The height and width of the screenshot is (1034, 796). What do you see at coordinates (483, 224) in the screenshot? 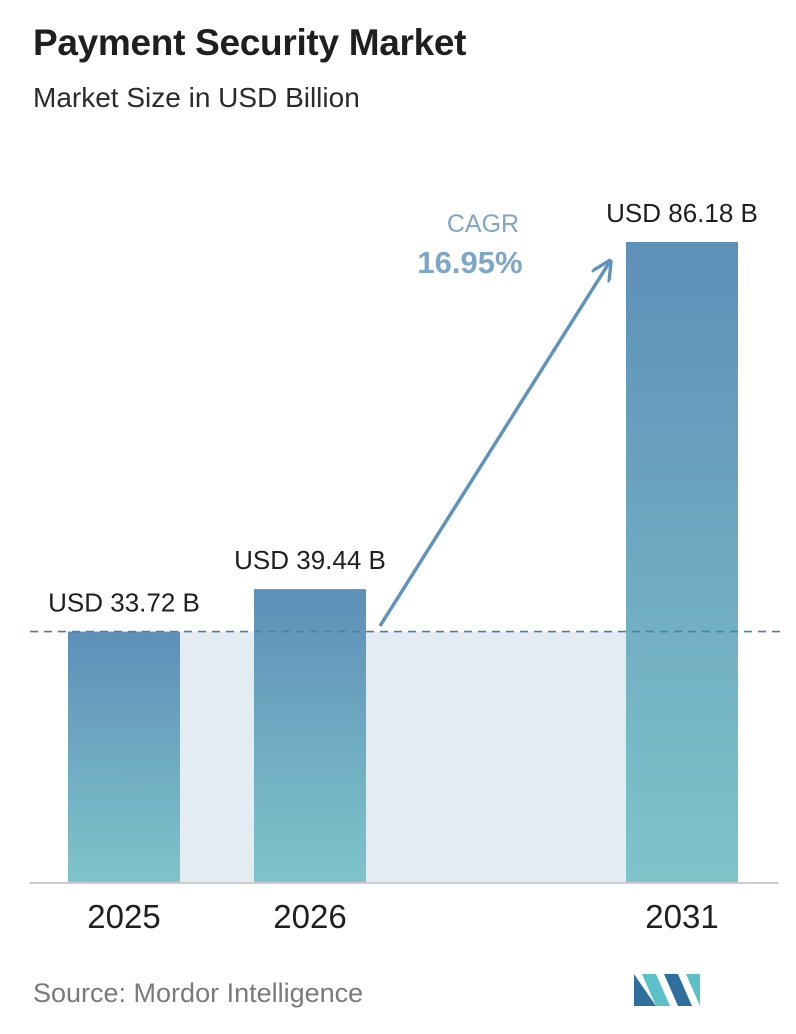
I see `cagr-label: CAGR` at bounding box center [483, 224].